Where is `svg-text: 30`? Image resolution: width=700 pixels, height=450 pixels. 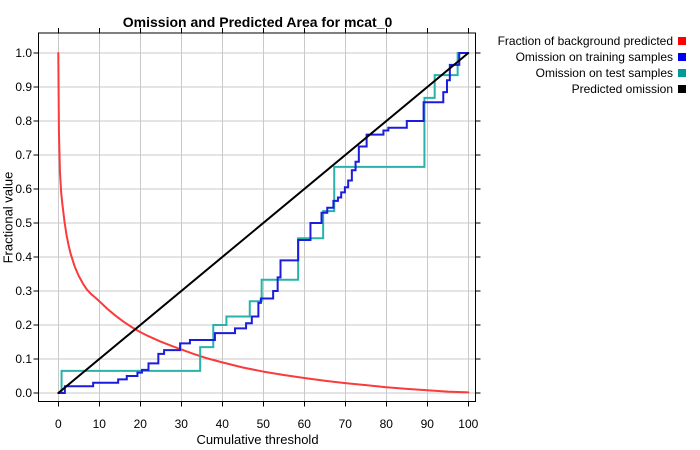
svg-text: 30 is located at coordinates (182, 424).